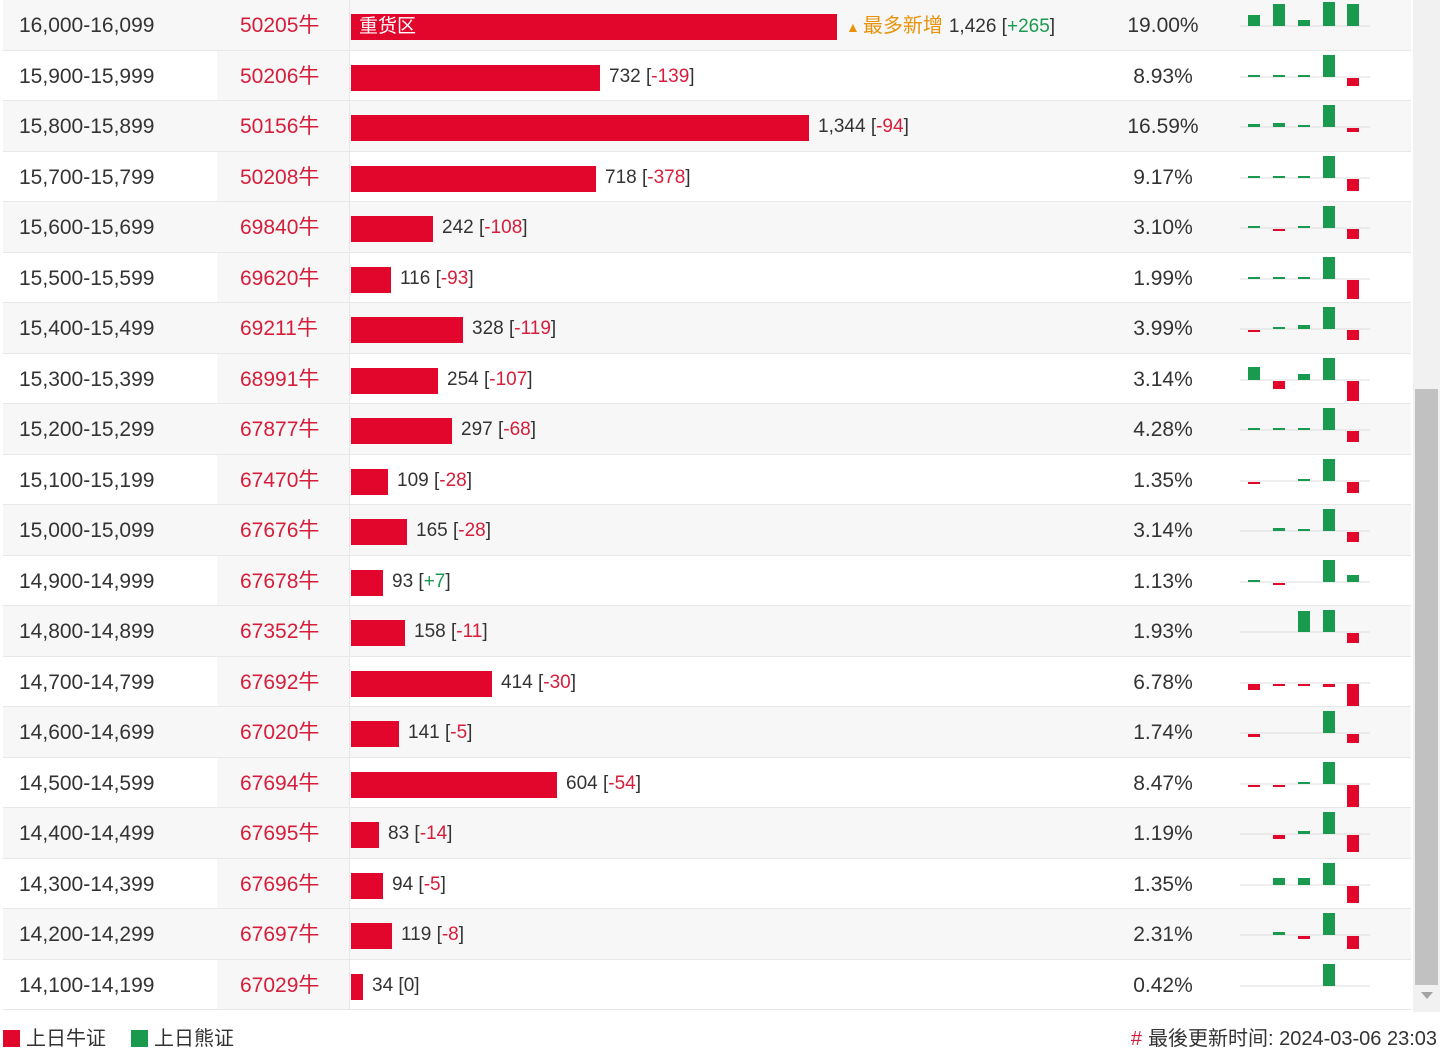 The width and height of the screenshot is (1440, 1059). What do you see at coordinates (280, 126) in the screenshot?
I see `warrant-code-link: 50156牛` at bounding box center [280, 126].